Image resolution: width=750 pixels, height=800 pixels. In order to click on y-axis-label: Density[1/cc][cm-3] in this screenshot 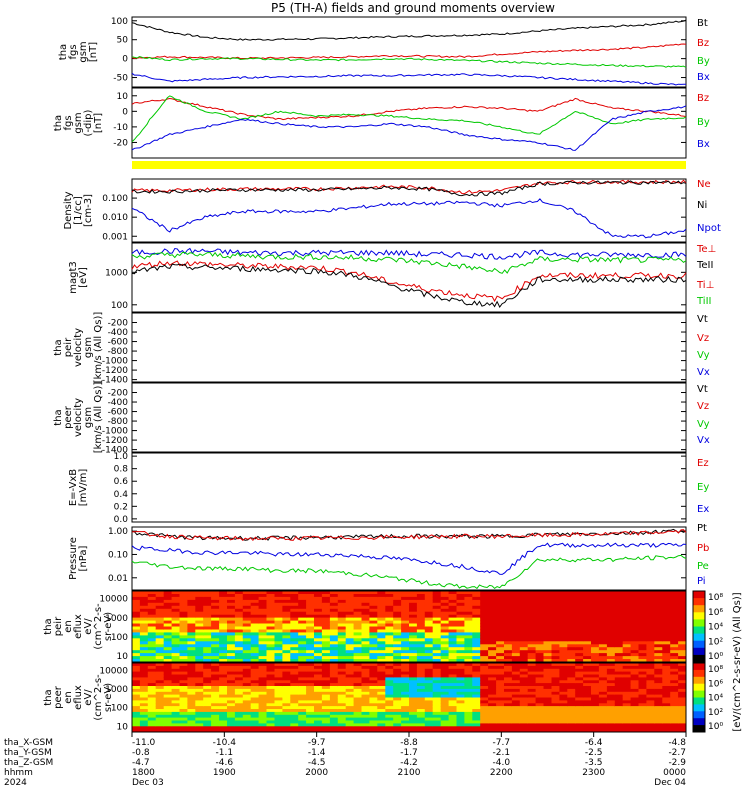, I will do `click(78, 210)`.